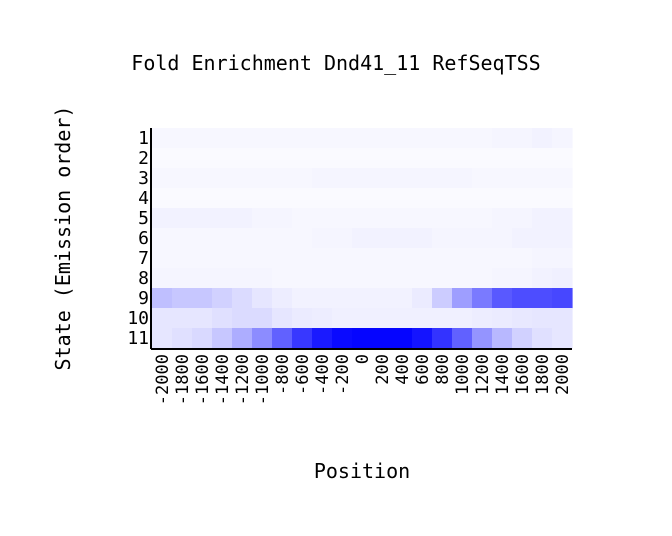  Describe the element at coordinates (543, 374) in the screenshot. I see `x-tick-label: 1800` at that location.